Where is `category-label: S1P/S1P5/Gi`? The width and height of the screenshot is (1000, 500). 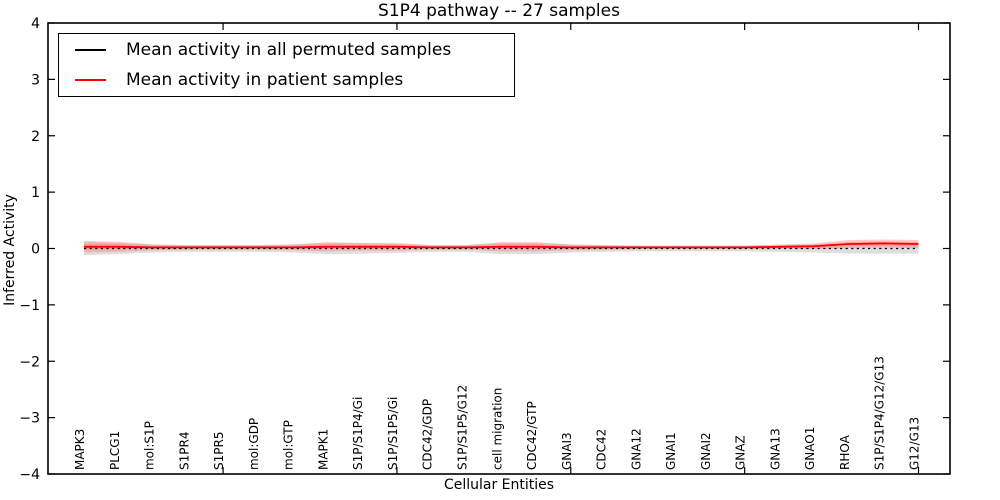
category-label: S1P/S1P5/Gi is located at coordinates (393, 433).